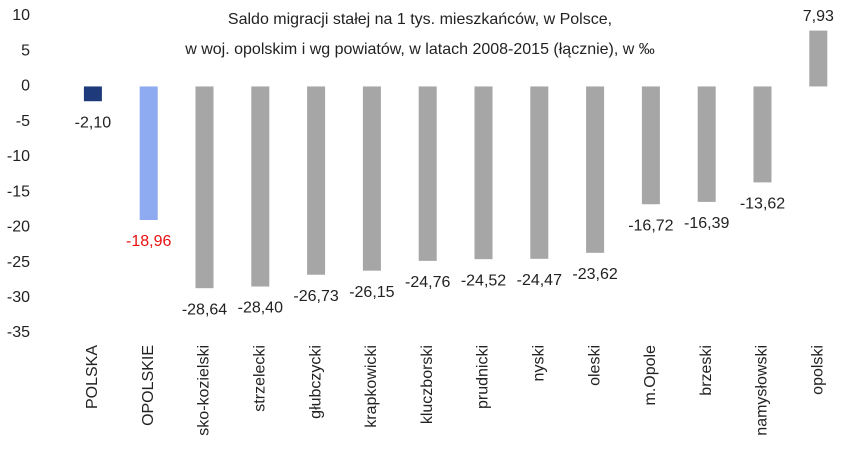 This screenshot has width=844, height=458. What do you see at coordinates (21, 15) in the screenshot?
I see `y-tick-label: 10` at bounding box center [21, 15].